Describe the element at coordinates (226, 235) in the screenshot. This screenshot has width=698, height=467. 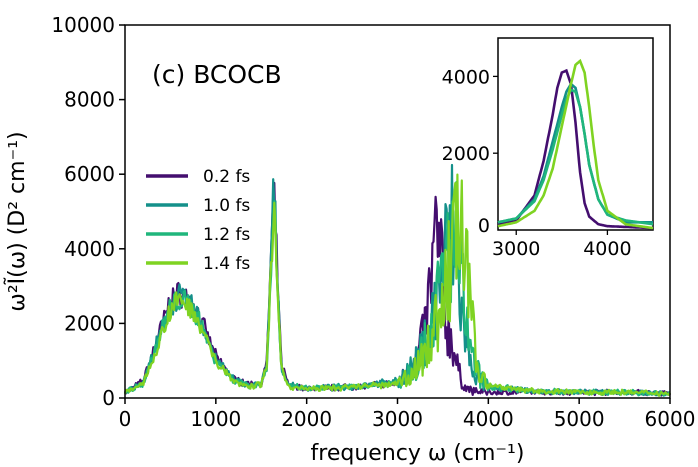
I see `legend-label: 1.2 fs` at that location.